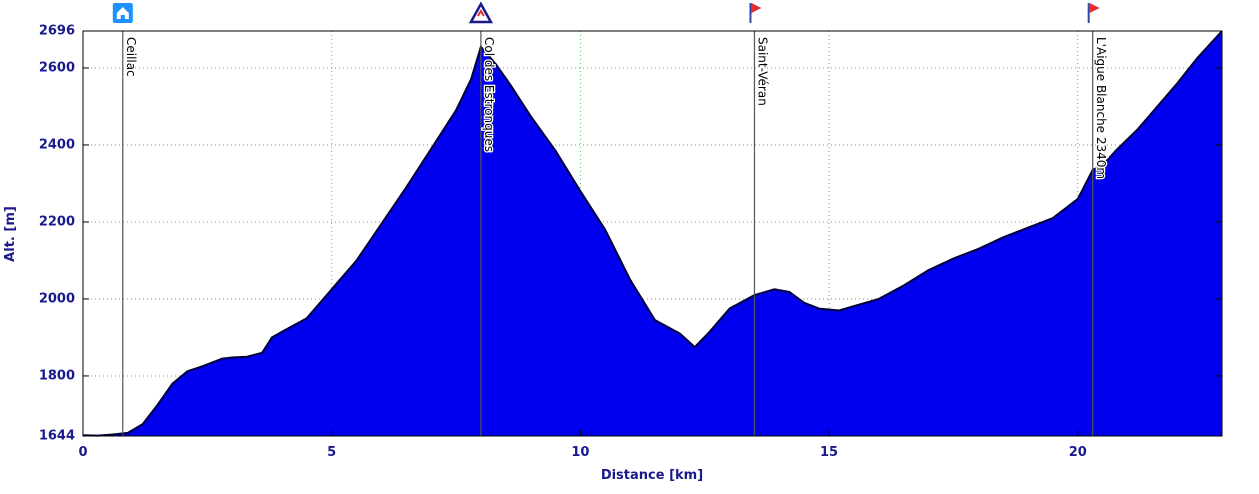 This screenshot has width=1259, height=494. Describe the element at coordinates (829, 452) in the screenshot. I see `x-tick-label: 15` at that location.